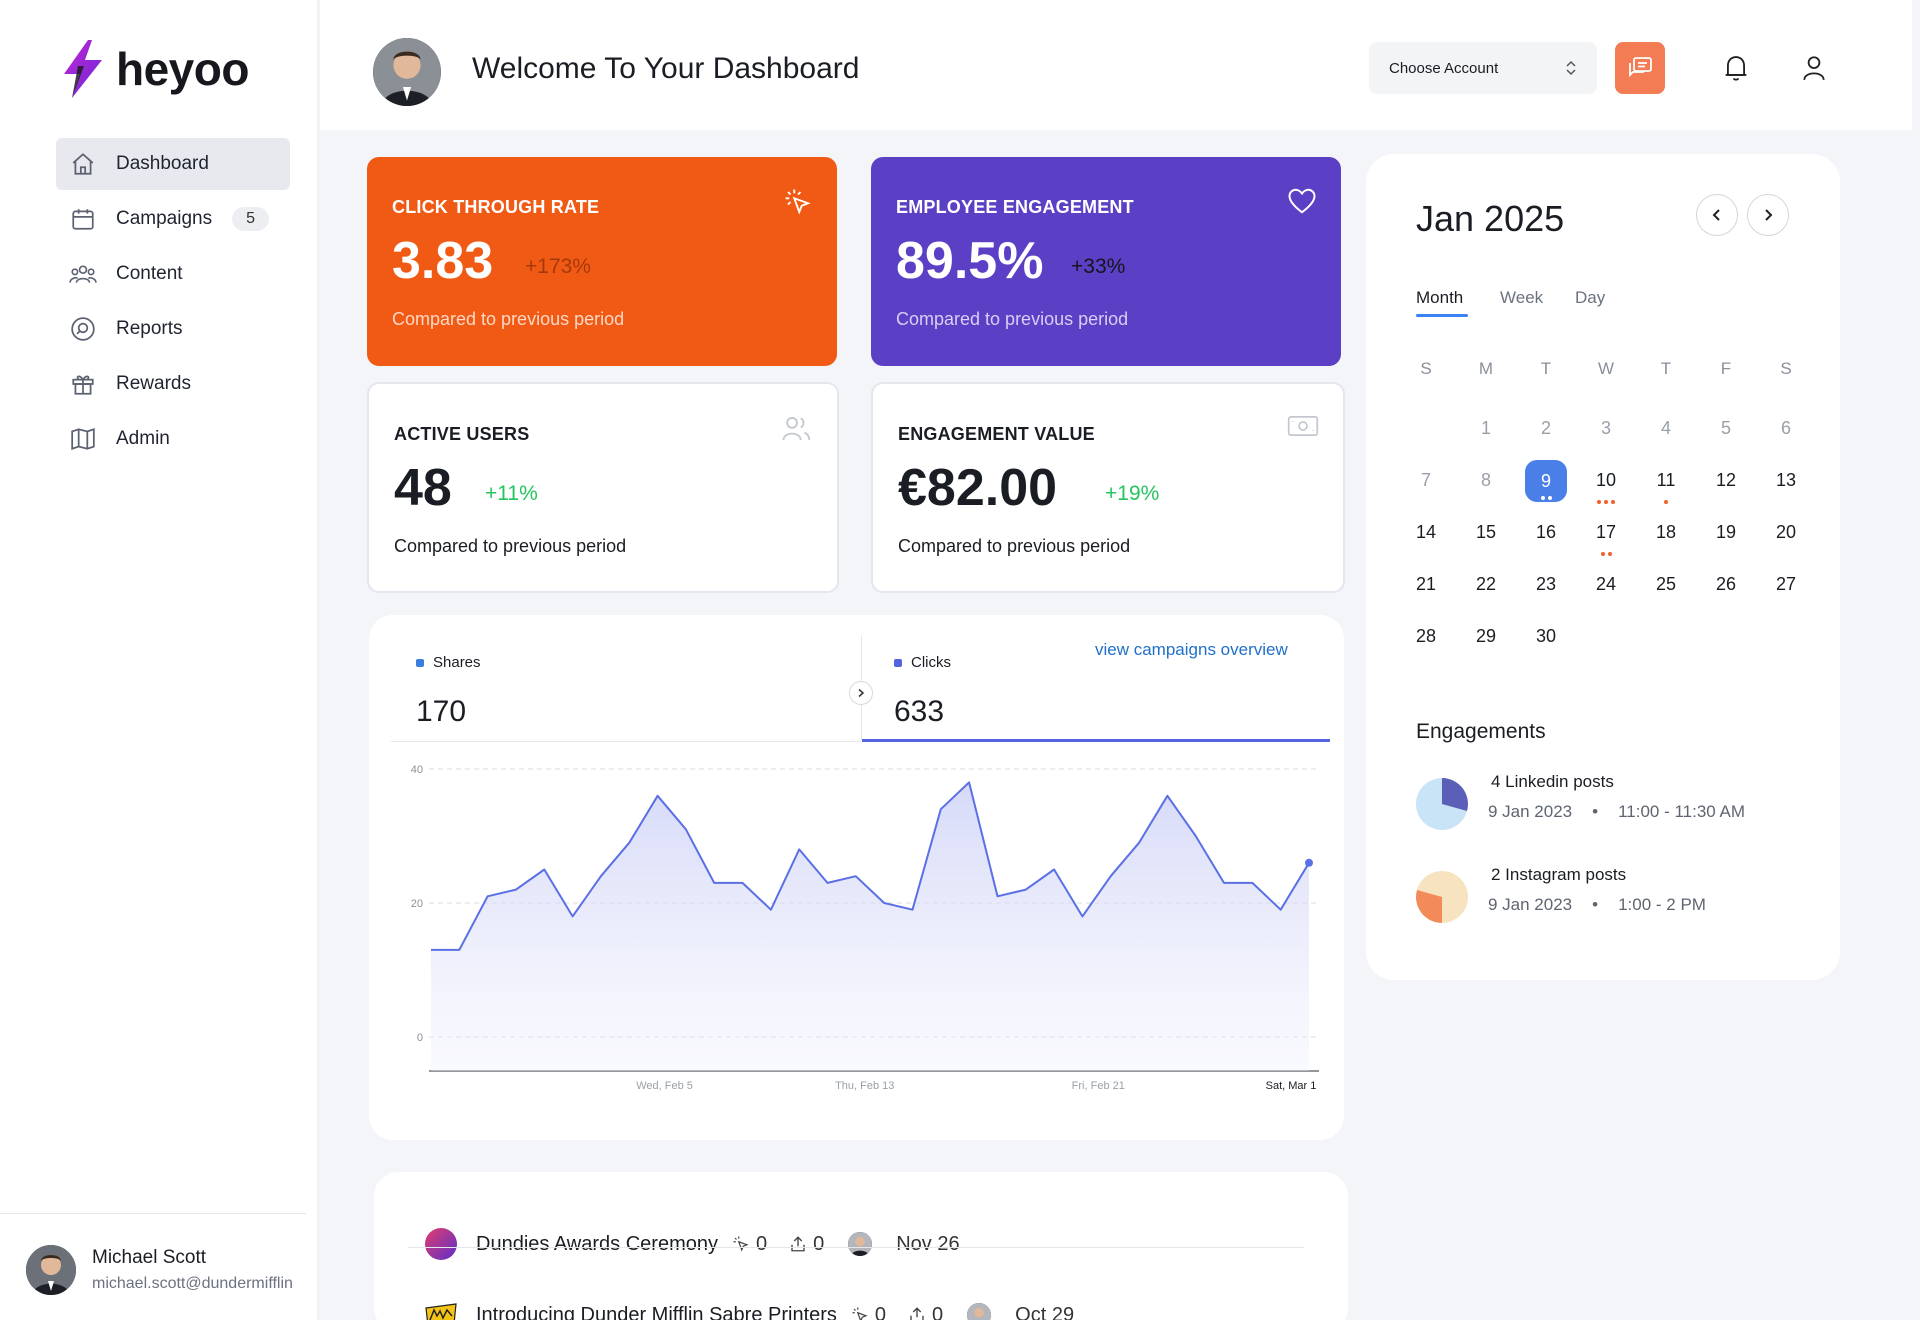 This screenshot has width=1920, height=1320. Describe the element at coordinates (1485, 428) in the screenshot. I see `calendar-day: 1` at that location.